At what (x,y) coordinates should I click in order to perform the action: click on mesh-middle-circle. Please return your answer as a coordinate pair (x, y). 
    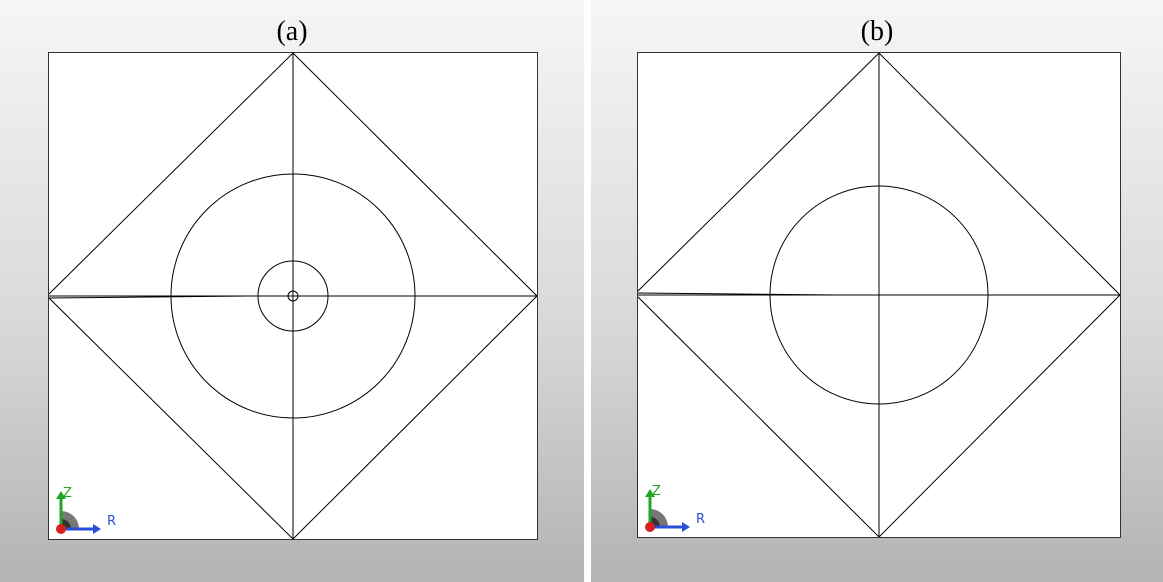
    Looking at the image, I should click on (293, 296).